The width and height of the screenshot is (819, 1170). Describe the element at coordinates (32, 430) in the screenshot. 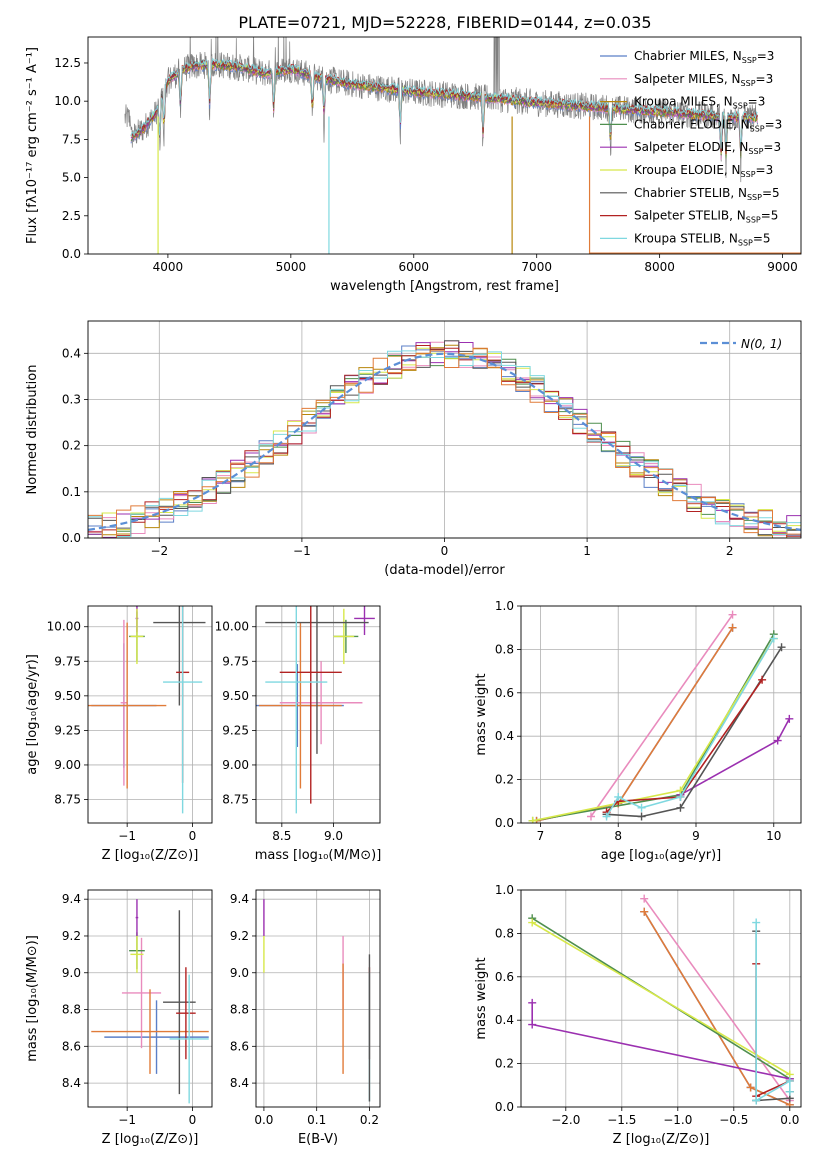

I see `y-axis-label: Normed distribution` at that location.